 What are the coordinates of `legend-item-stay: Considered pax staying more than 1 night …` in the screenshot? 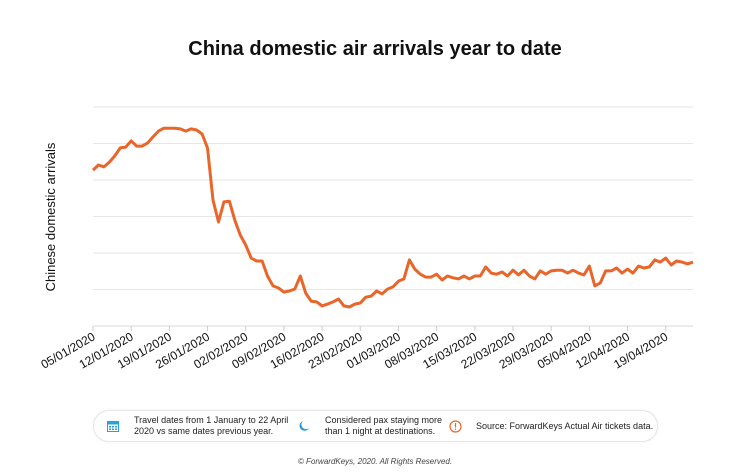 It's located at (369, 426).